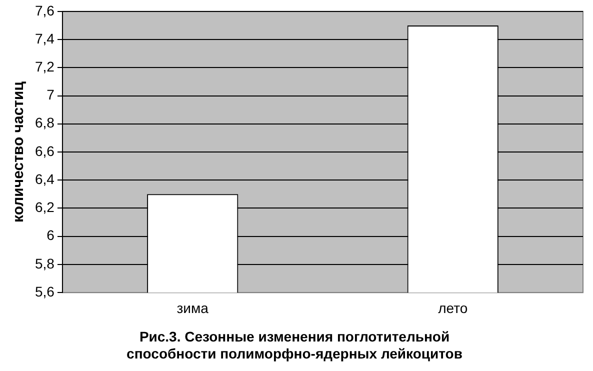 This screenshot has height=371, width=593. I want to click on y-tick-label: 6,4, so click(44, 178).